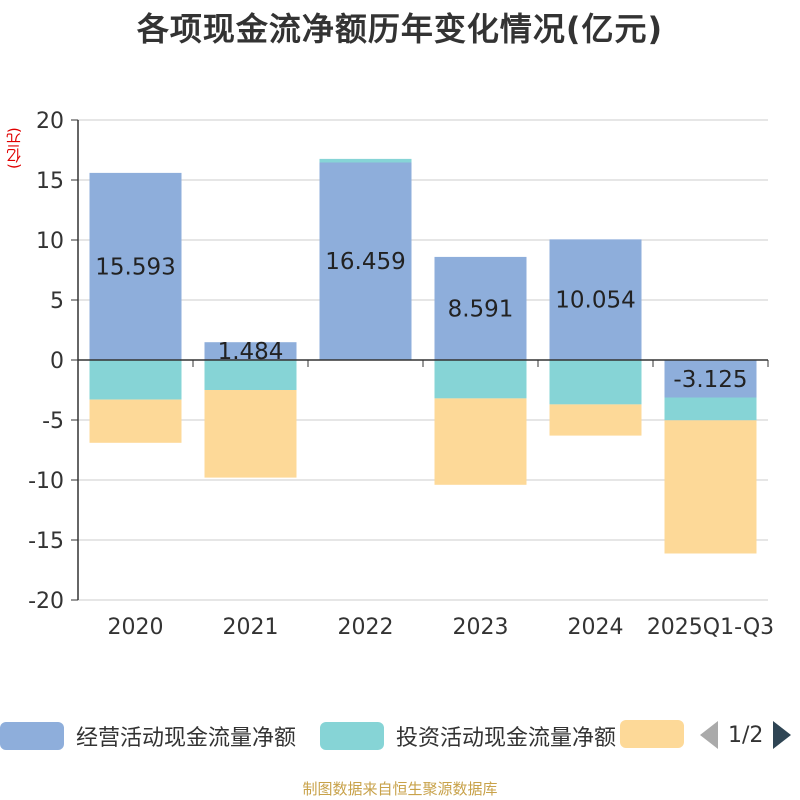 This screenshot has height=800, width=800. Describe the element at coordinates (709, 735) in the screenshot. I see `legend-prev-icon` at that location.